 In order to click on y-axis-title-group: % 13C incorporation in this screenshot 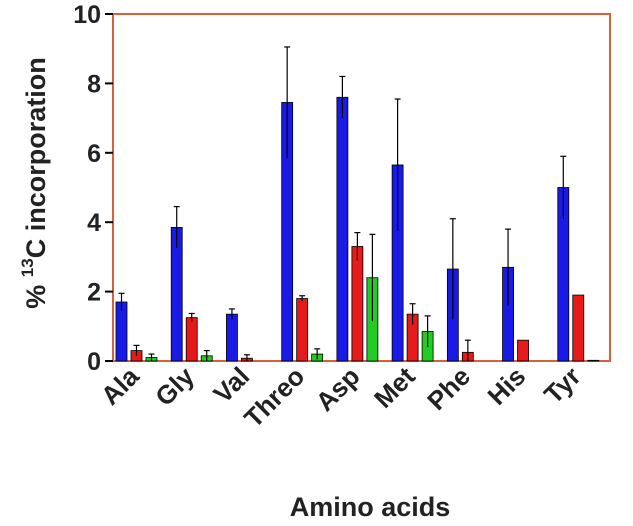, I will do `click(34, 182)`.